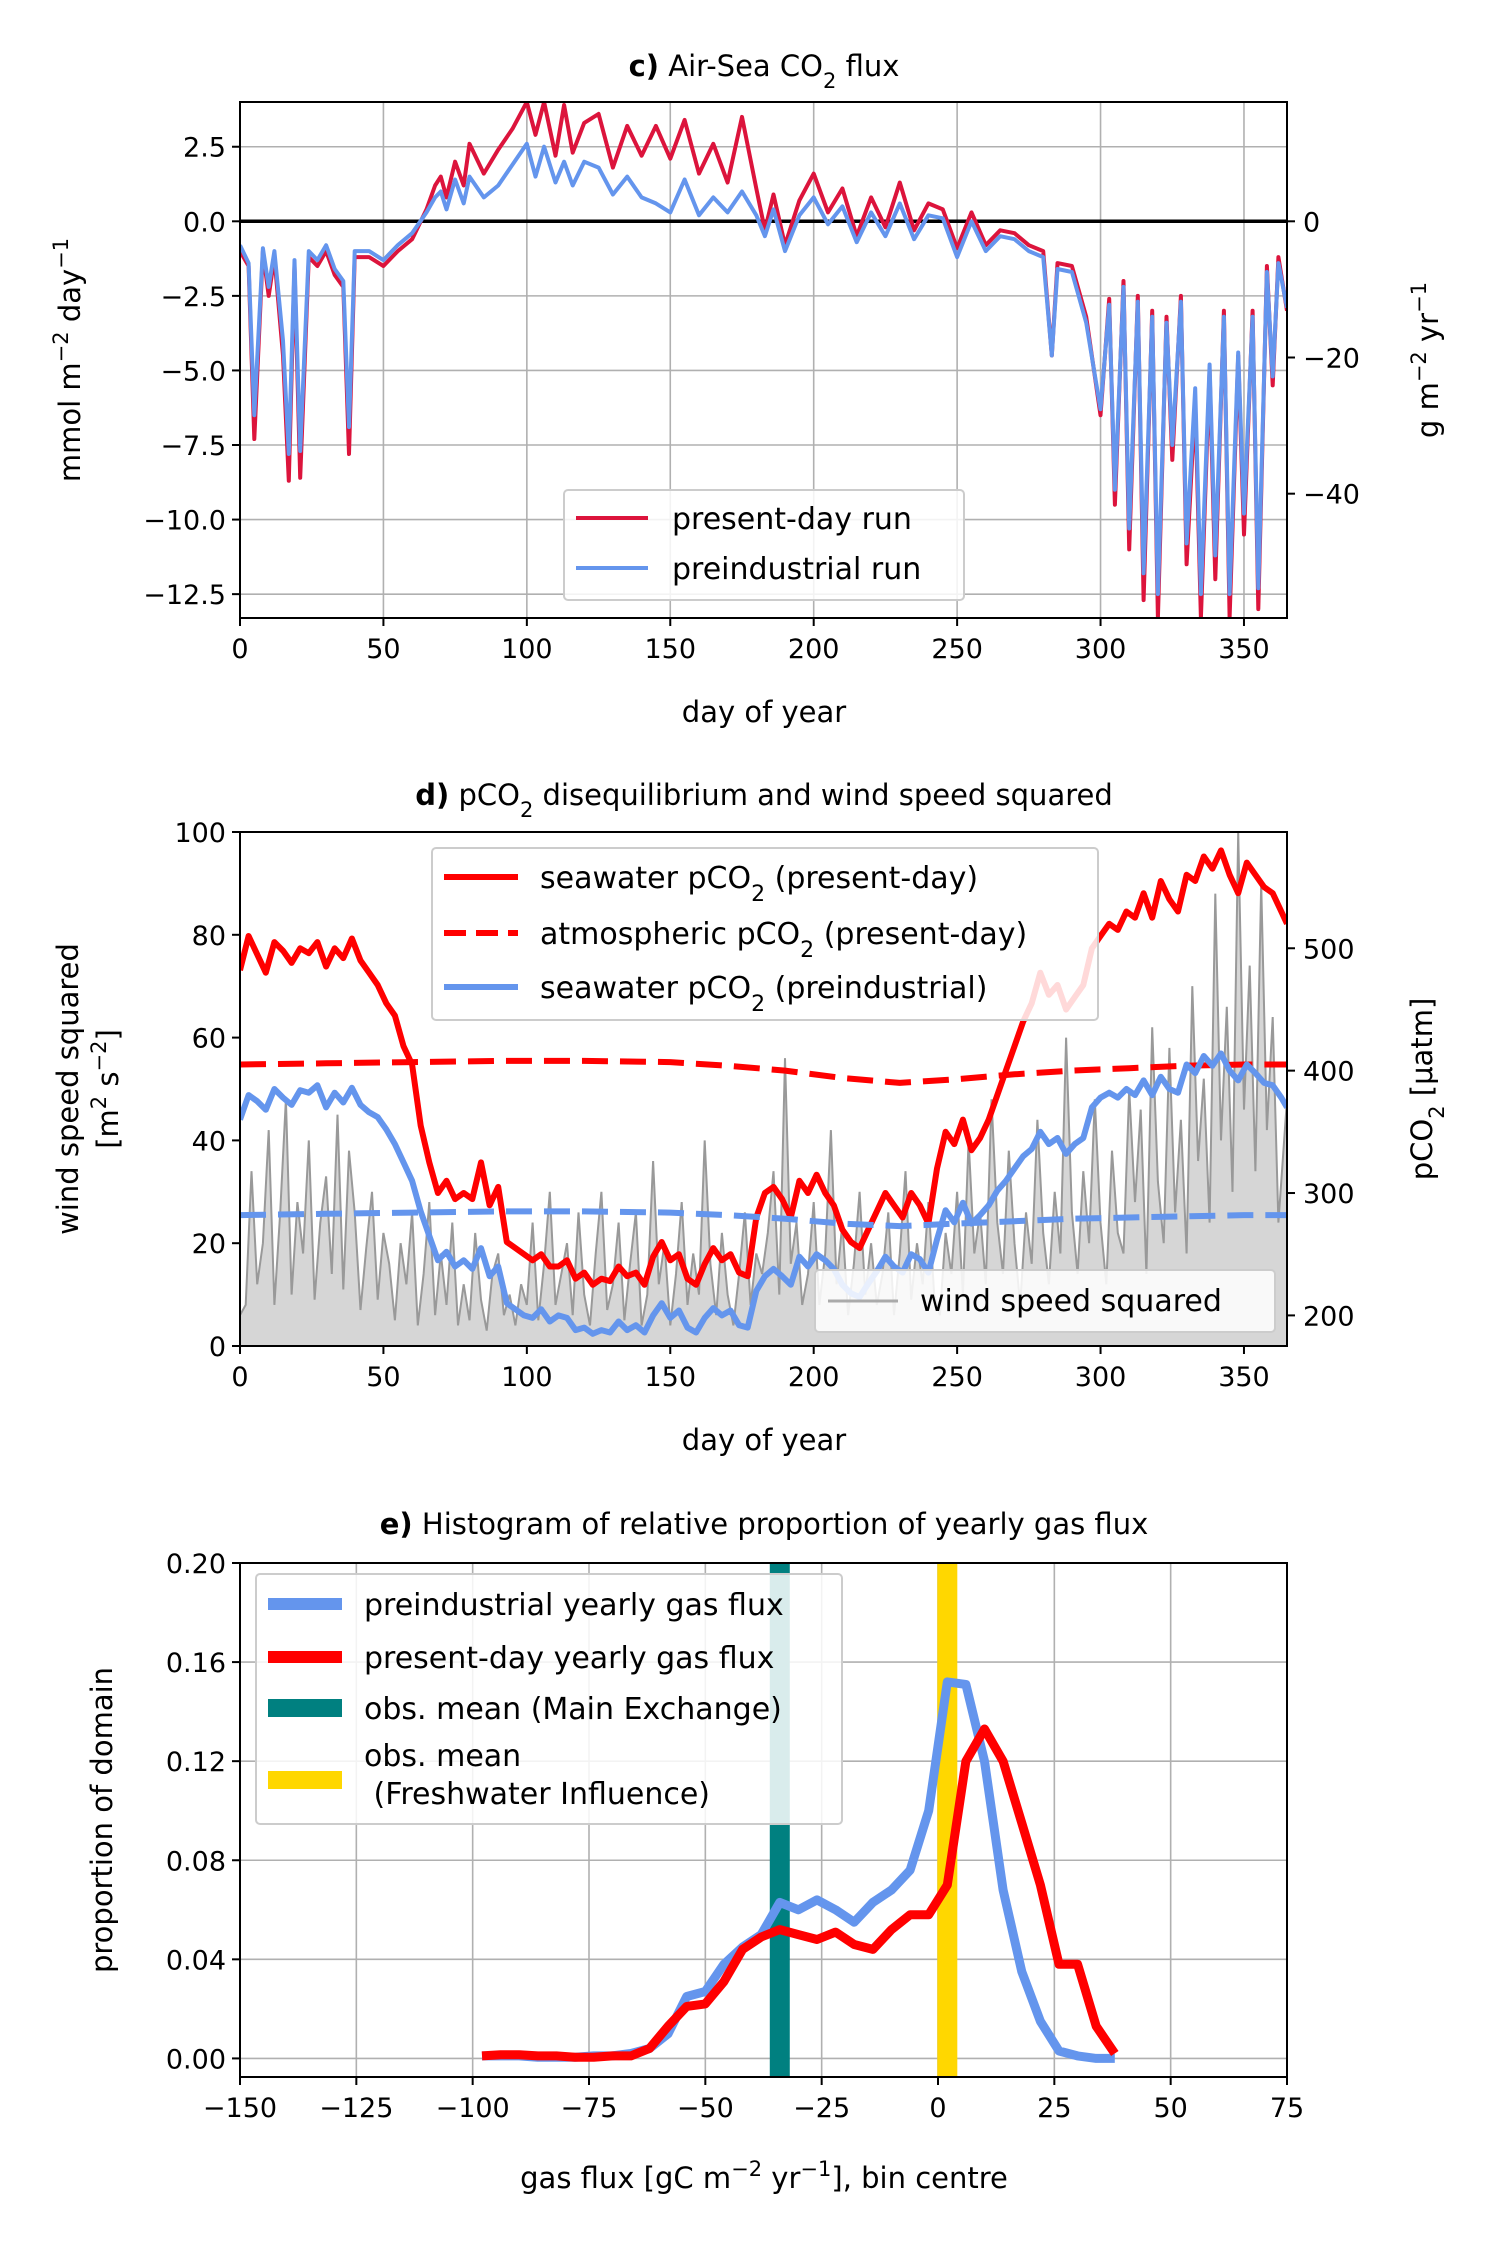  Describe the element at coordinates (527, 649) in the screenshot. I see `panel-c-x-tick-label: 100` at that location.